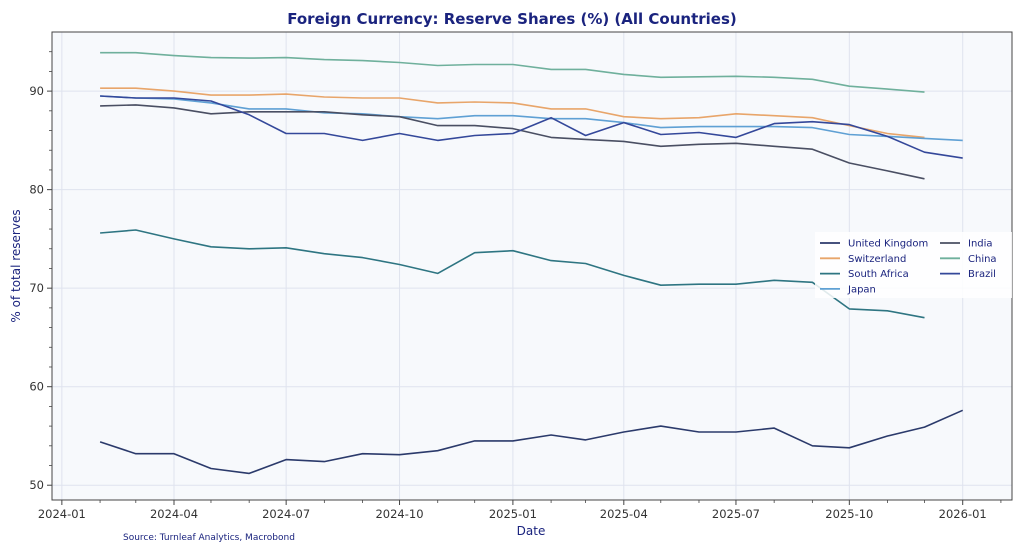 The height and width of the screenshot is (551, 1024). Describe the element at coordinates (16, 265) in the screenshot. I see `y-axis-label: % of total reserves` at that location.